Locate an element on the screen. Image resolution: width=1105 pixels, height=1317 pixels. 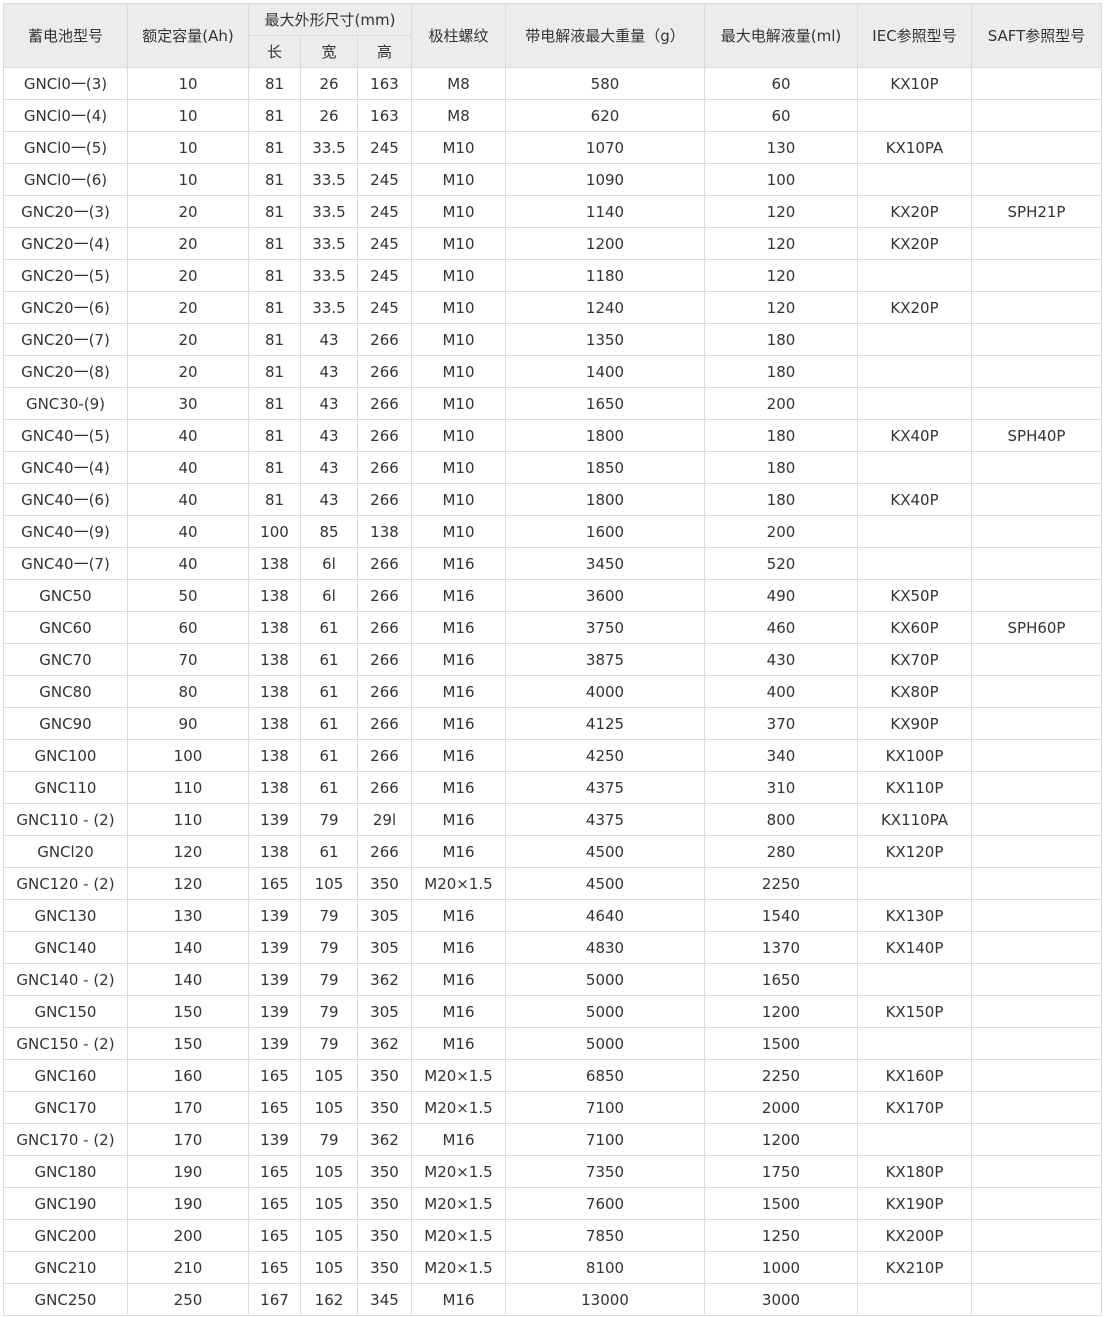
cell-model: GNC150 - (2) is located at coordinates (65, 1043).